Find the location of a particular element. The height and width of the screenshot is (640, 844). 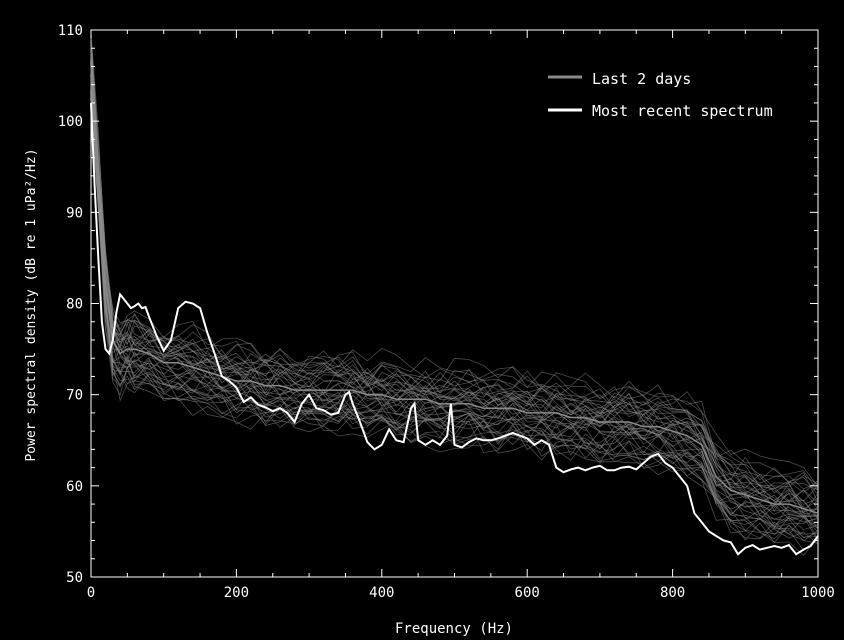

x-tick-label: 800 is located at coordinates (672, 593).